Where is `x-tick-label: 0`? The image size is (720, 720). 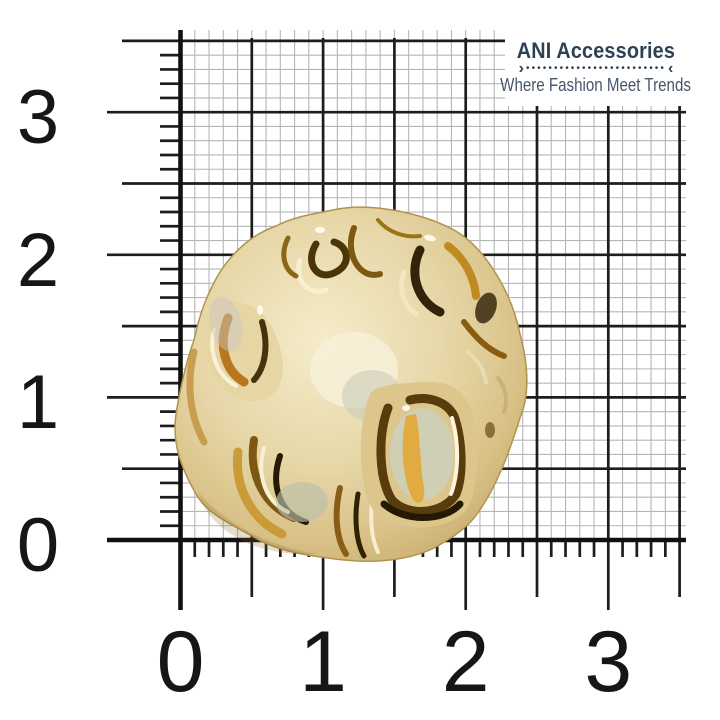
x-tick-label: 0 is located at coordinates (180, 662).